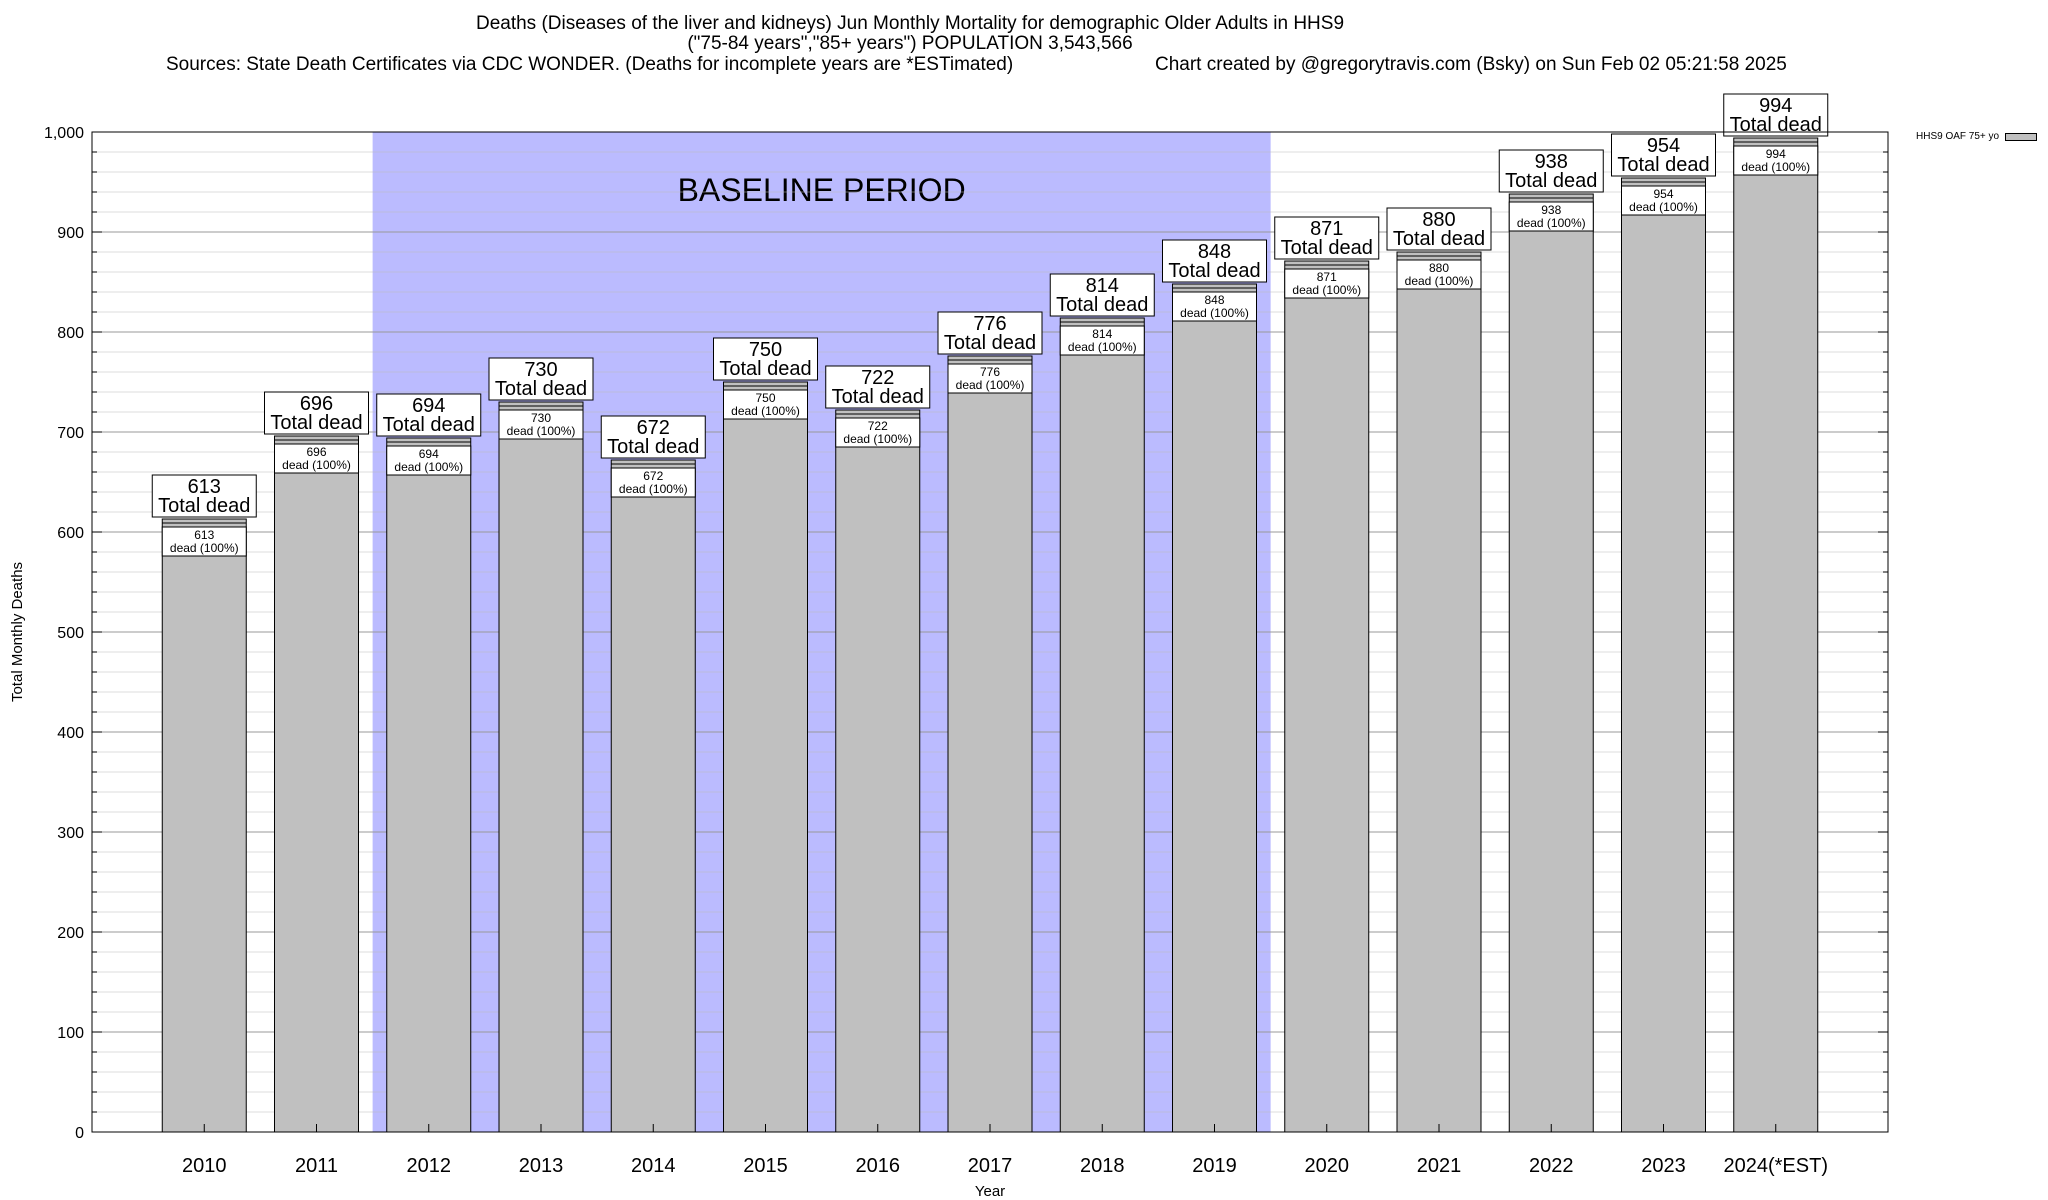  Describe the element at coordinates (653, 1166) in the screenshot. I see `x-tick-label: 2014` at that location.